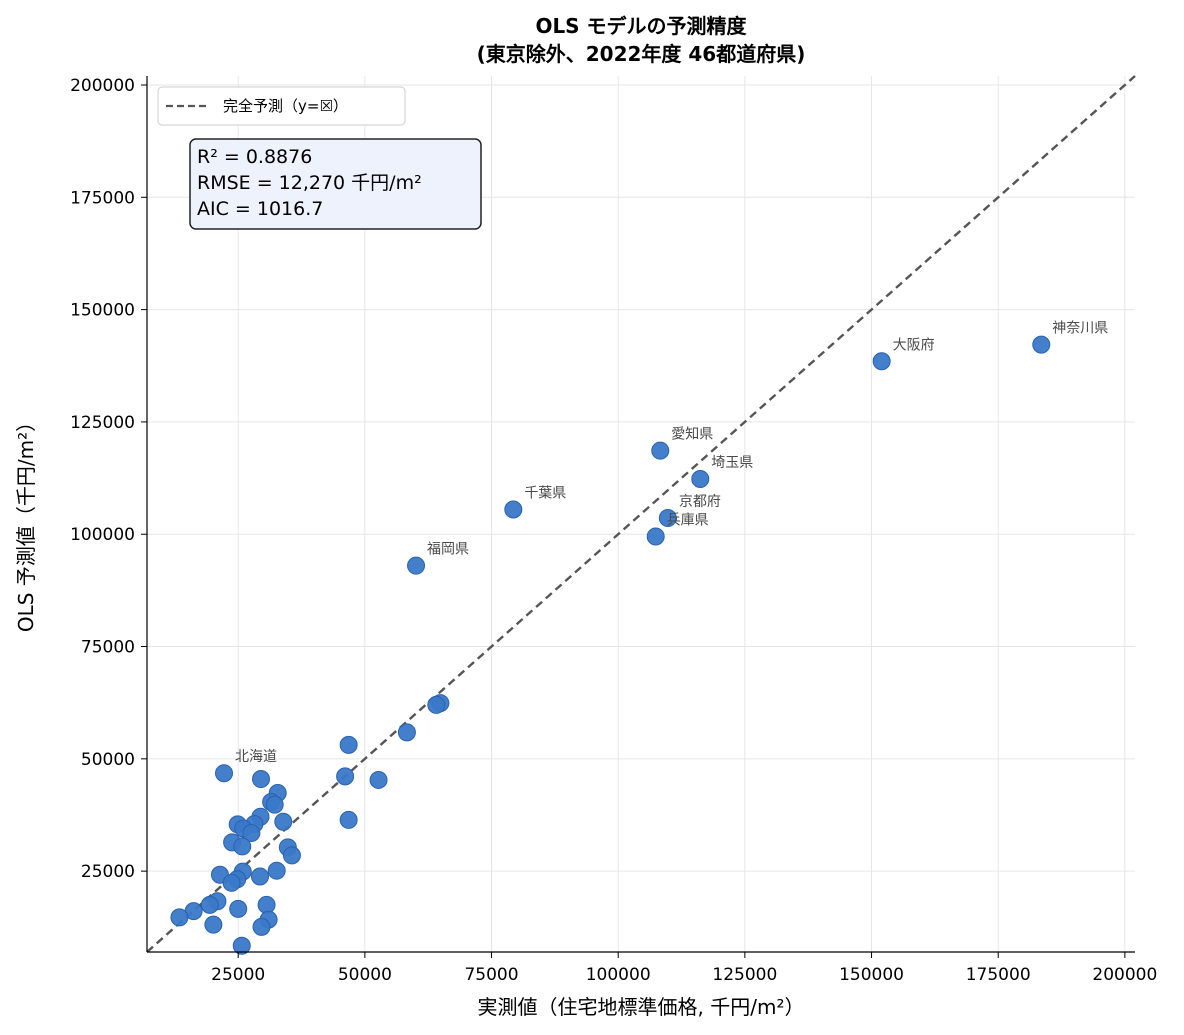 The width and height of the screenshot is (1184, 1035). What do you see at coordinates (108, 648) in the screenshot?
I see `y-tick-label: 75000` at bounding box center [108, 648].